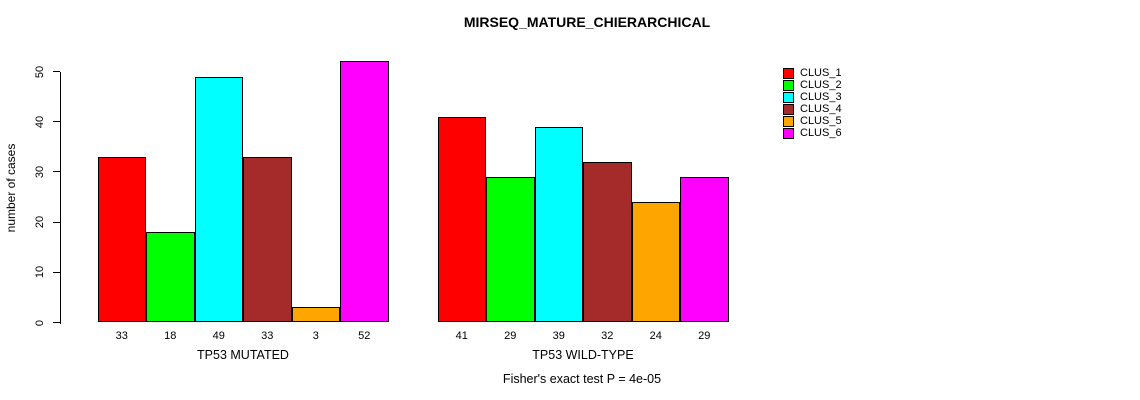 The image size is (1140, 400). Describe the element at coordinates (582, 379) in the screenshot. I see `fisher-test-annotation: Fisher's exact test P = 4e-05` at that location.